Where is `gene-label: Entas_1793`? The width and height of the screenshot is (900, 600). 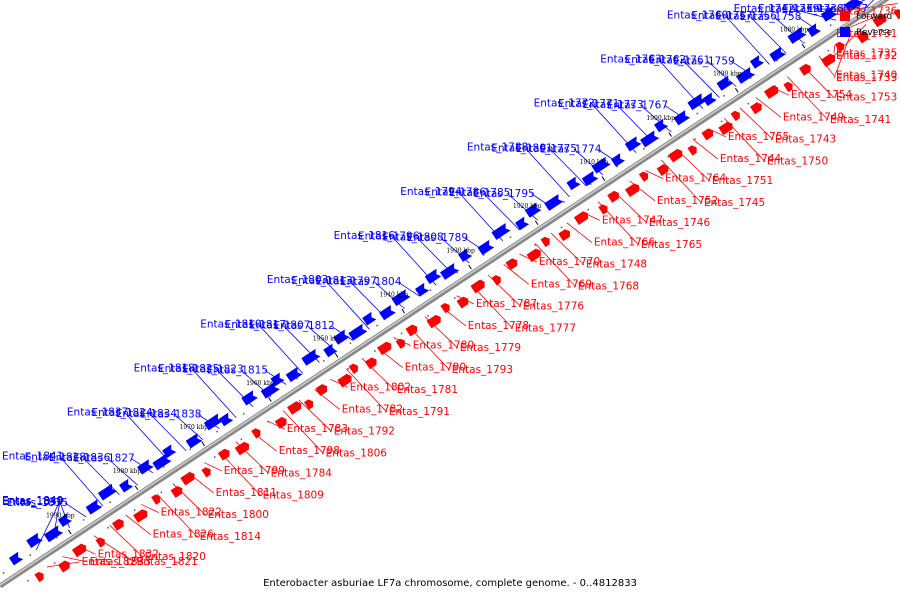 gene-label: Entas_1793 is located at coordinates (482, 370).